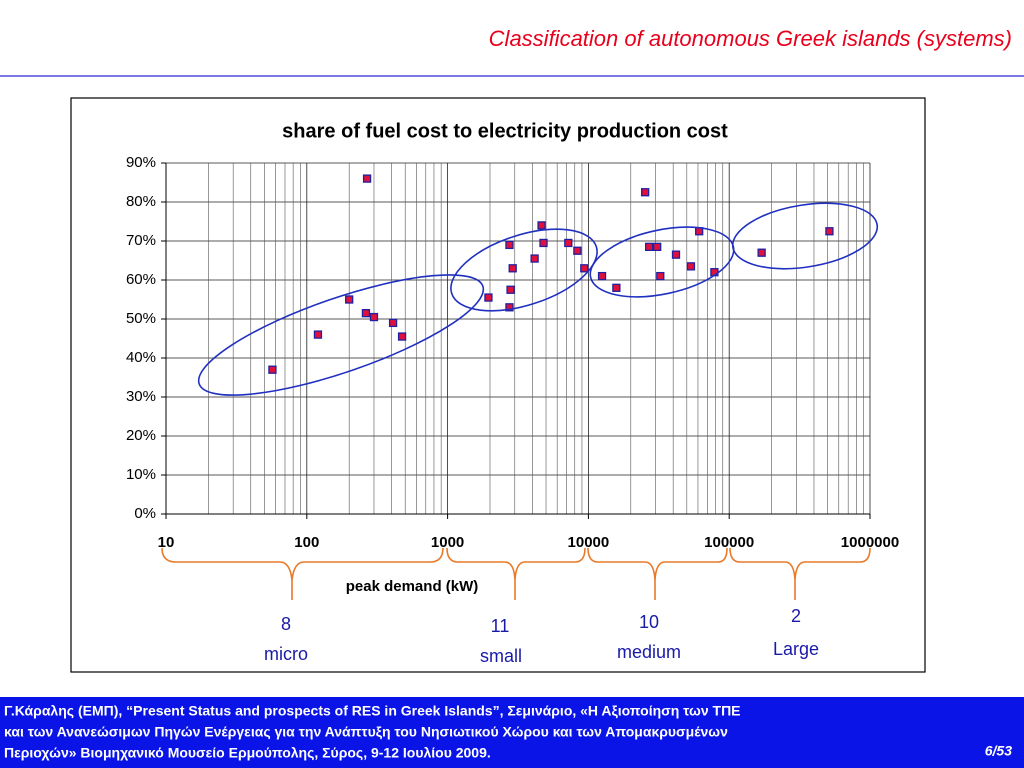 The height and width of the screenshot is (768, 1024). Describe the element at coordinates (141, 201) in the screenshot. I see `y-tick-label: 80%` at that location.